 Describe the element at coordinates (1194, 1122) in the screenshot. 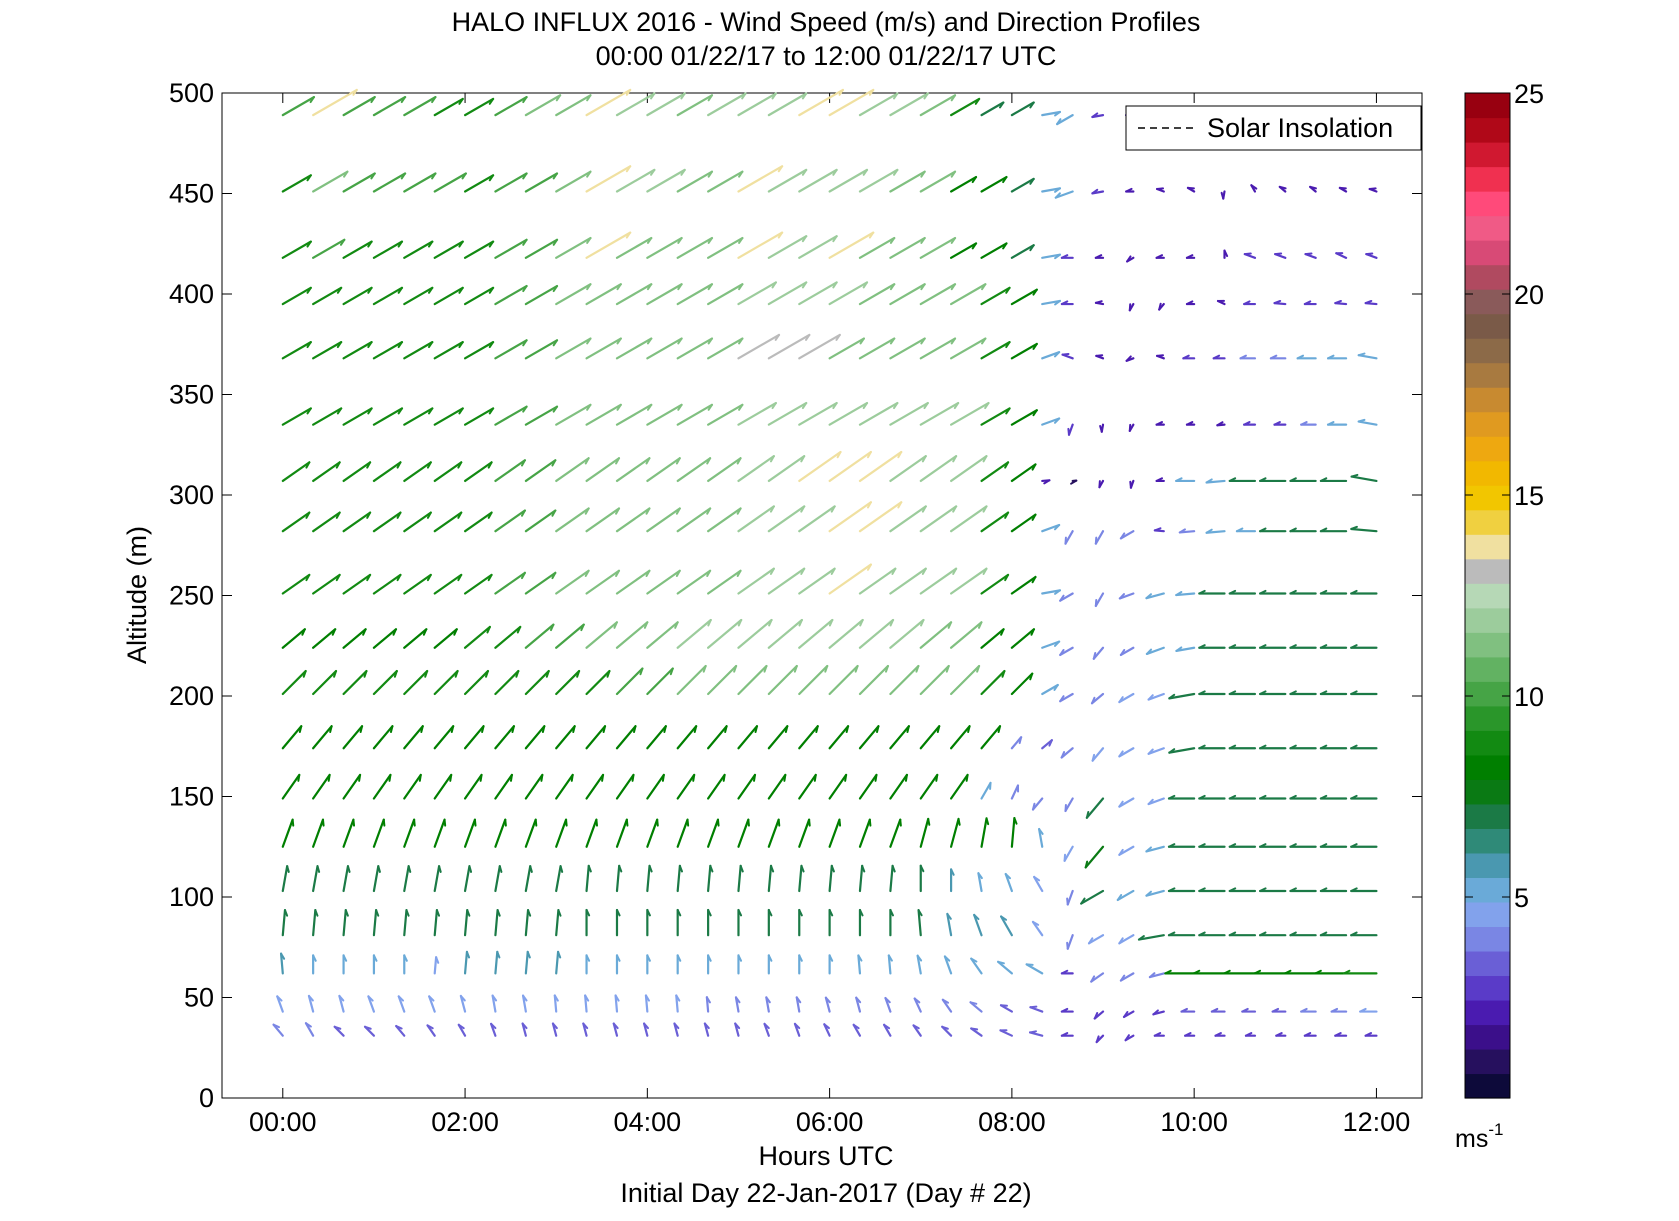

I see `x-tick-label-5: 10:00` at that location.